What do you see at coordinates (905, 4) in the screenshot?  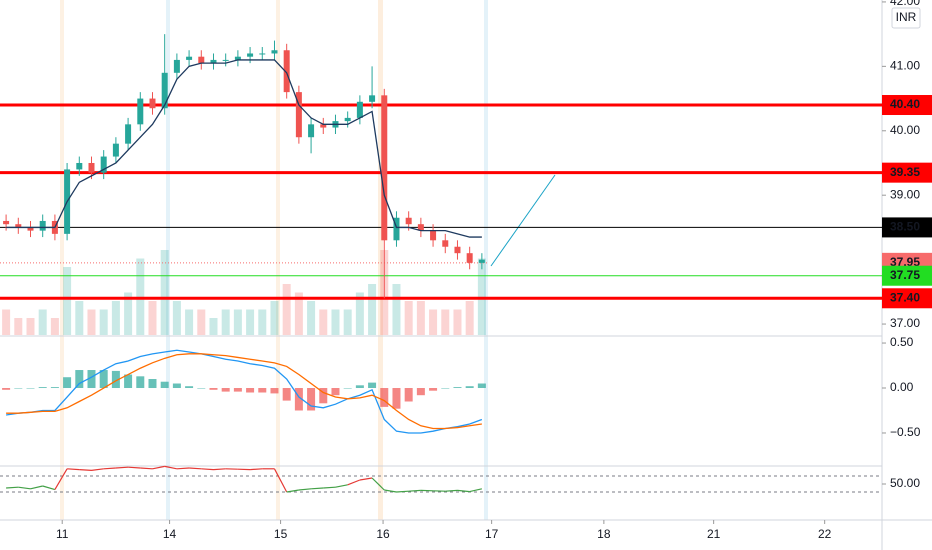 I see `y-tick-label: 42.00` at bounding box center [905, 4].